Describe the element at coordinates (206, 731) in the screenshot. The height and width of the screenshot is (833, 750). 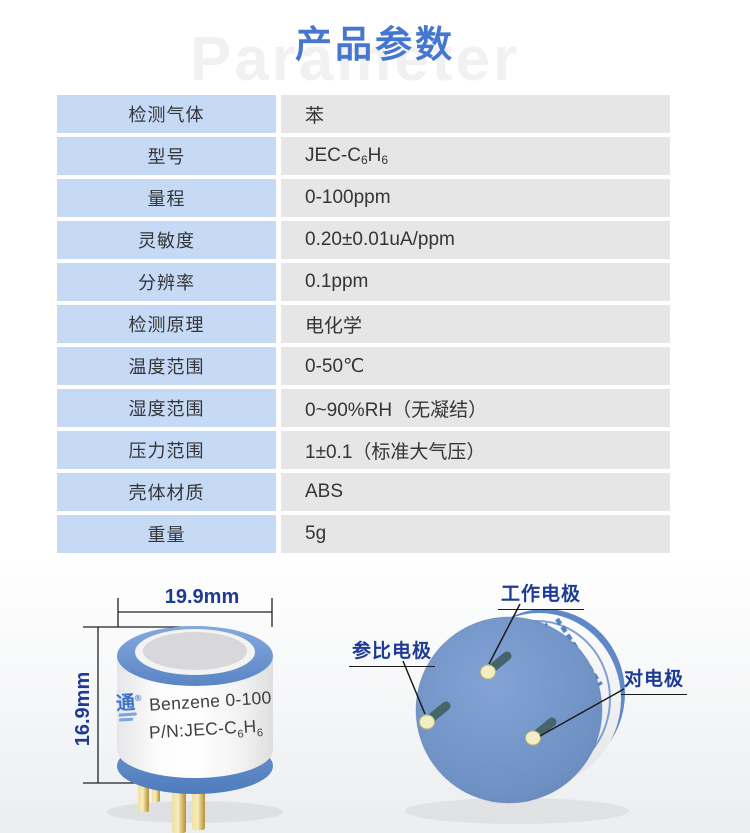
I see `sensor-print-pn: P/N:JEC-C6H6` at that location.